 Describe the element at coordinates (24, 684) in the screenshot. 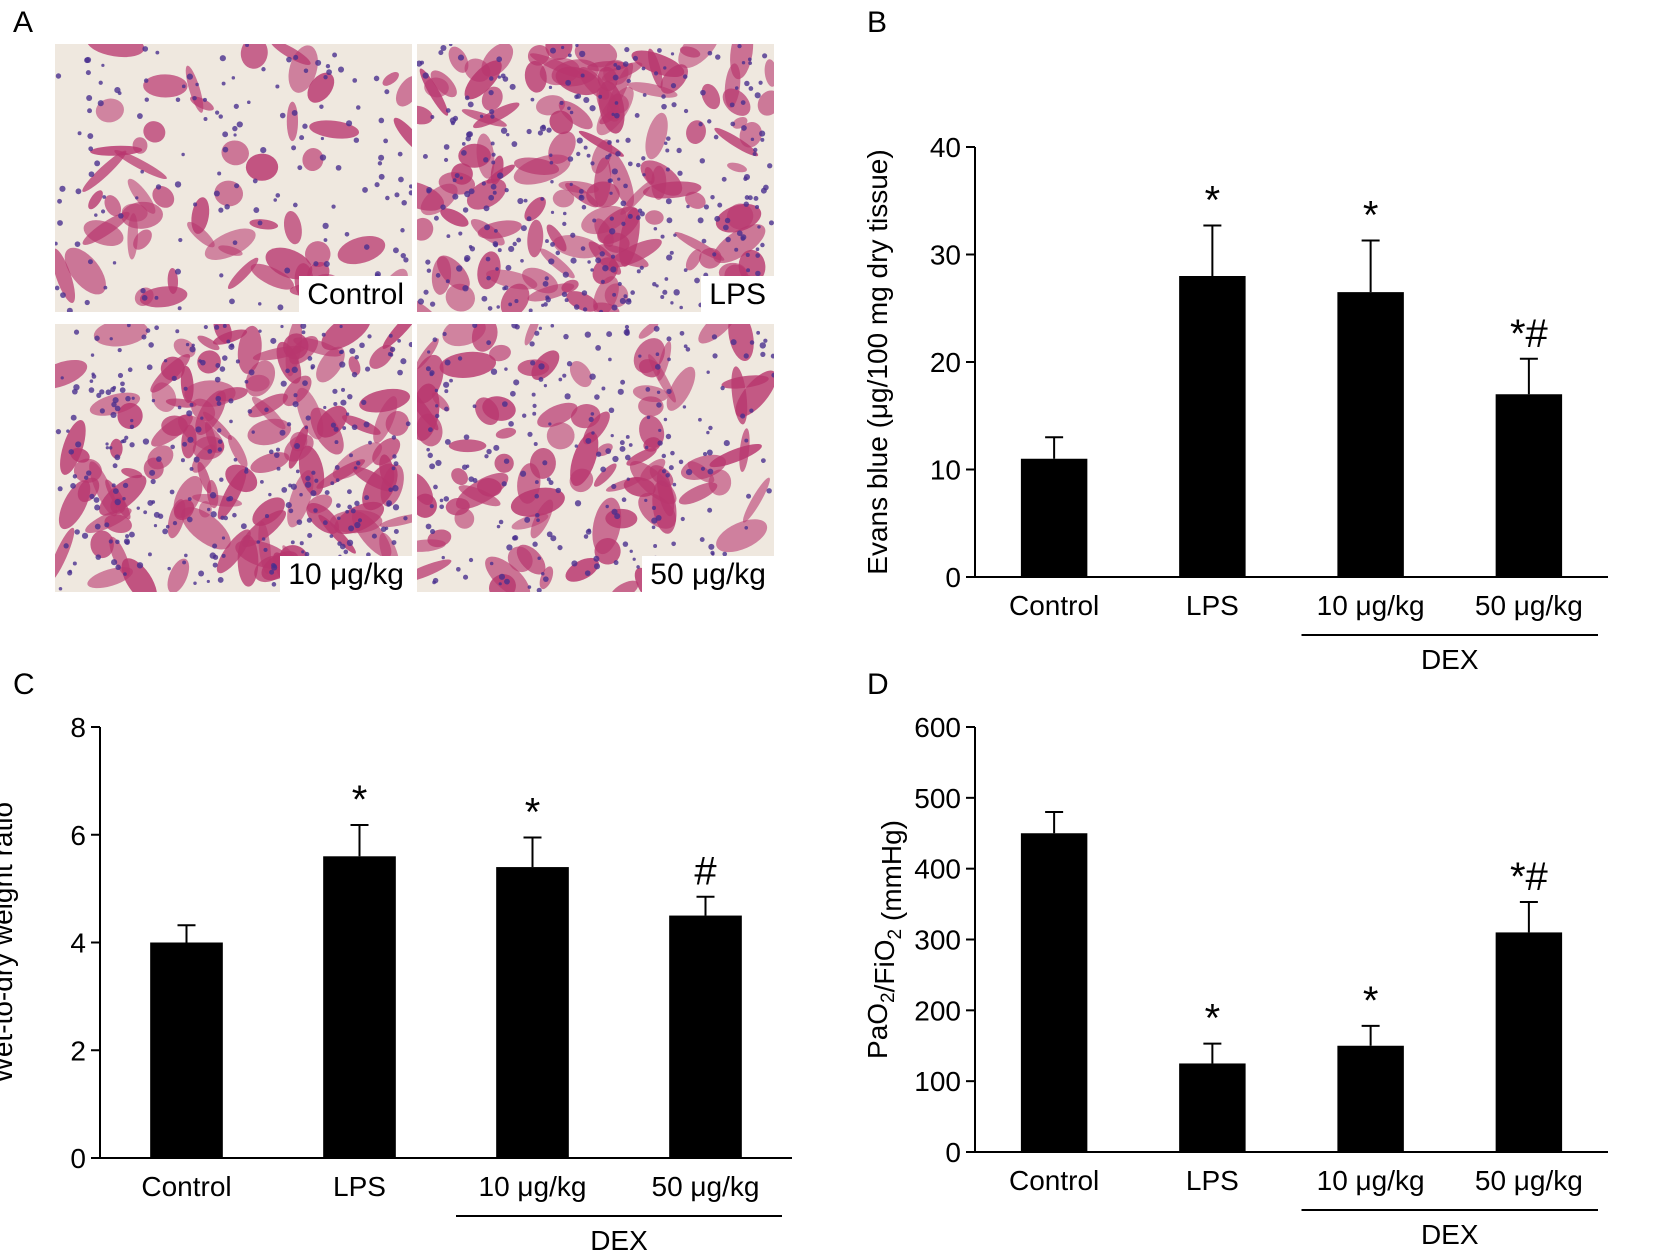

I see `panel-label-c: C` at that location.